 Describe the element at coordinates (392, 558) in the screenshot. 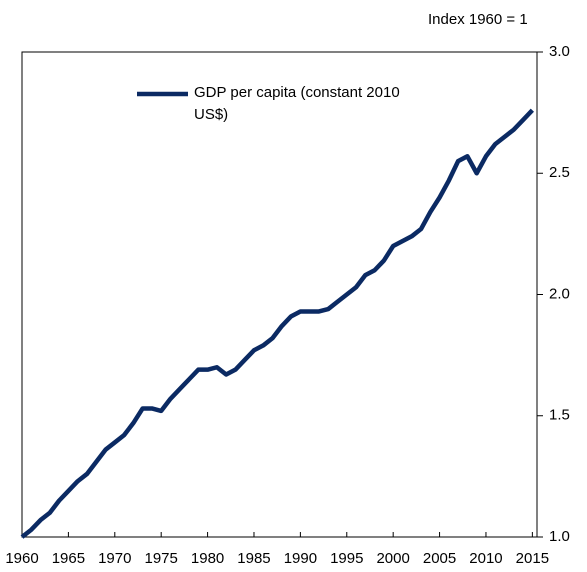

I see `x-tick-label: 2000` at that location.